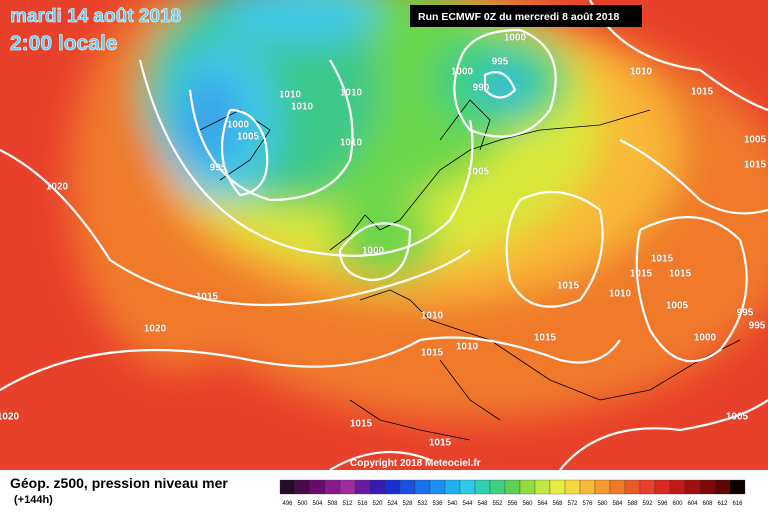 Image resolution: width=768 pixels, height=512 pixels. I want to click on level-label: 584, so click(617, 504).